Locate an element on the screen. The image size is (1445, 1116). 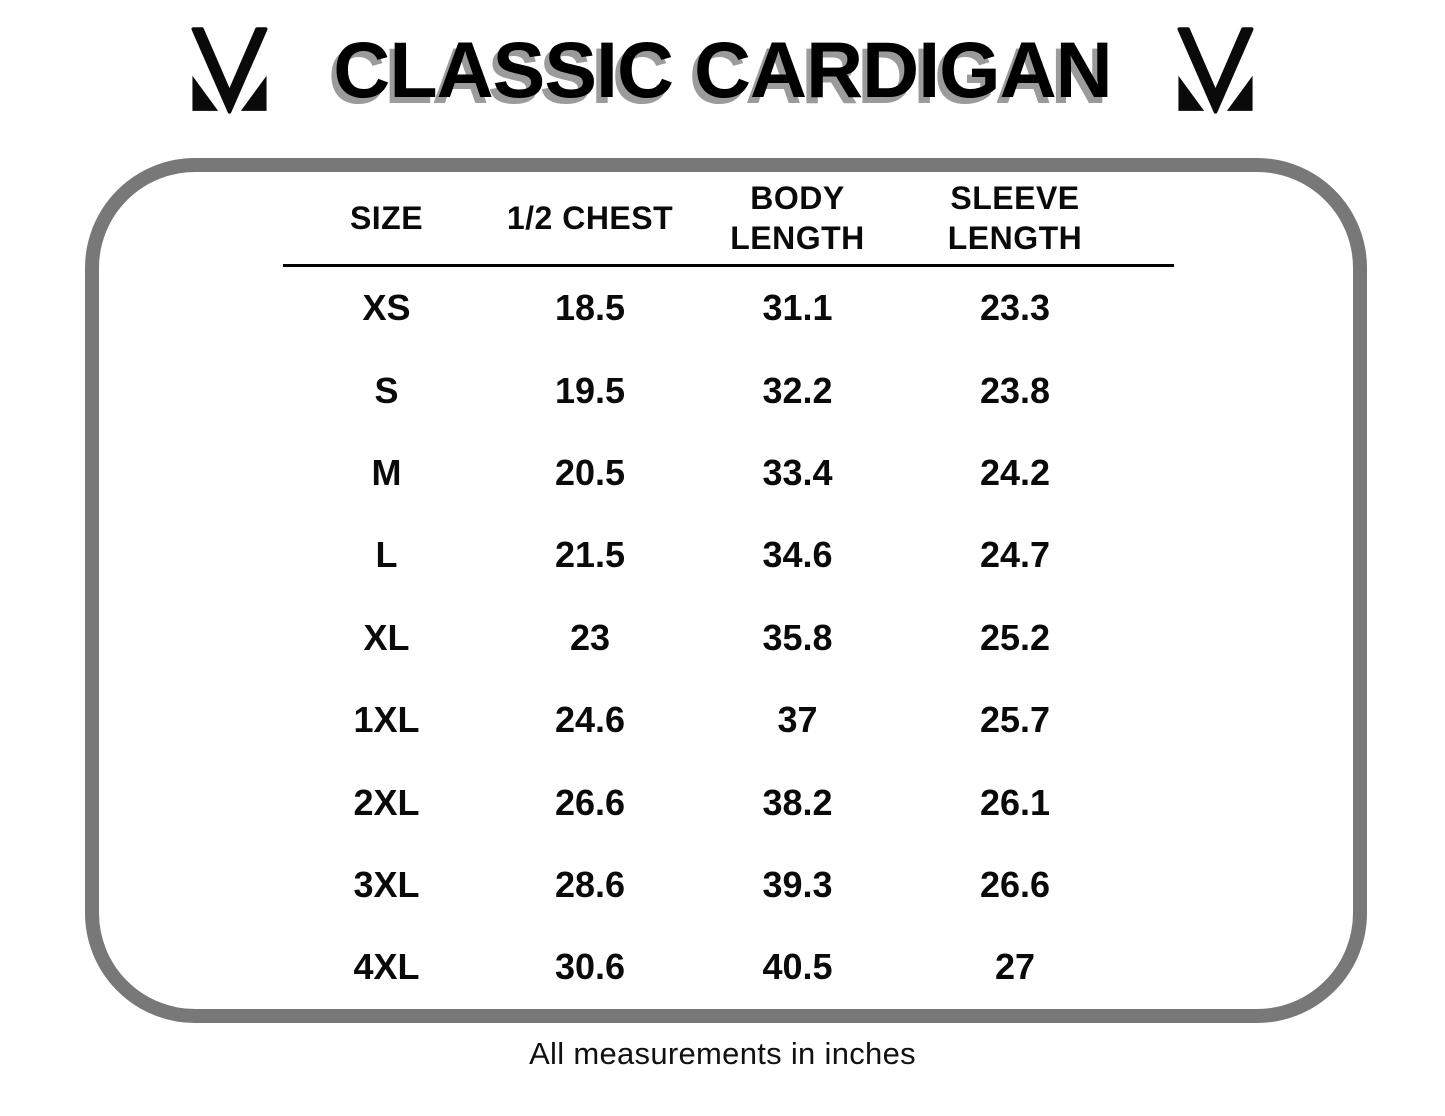
brand-monogram-logo-left-icon is located at coordinates (229, 70).